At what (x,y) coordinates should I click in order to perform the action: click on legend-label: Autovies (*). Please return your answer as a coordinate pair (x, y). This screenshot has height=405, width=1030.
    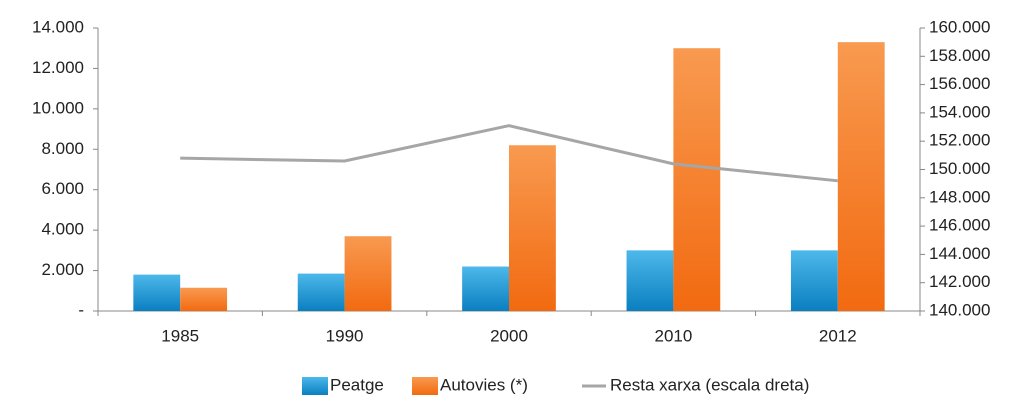
    Looking at the image, I should click on (484, 384).